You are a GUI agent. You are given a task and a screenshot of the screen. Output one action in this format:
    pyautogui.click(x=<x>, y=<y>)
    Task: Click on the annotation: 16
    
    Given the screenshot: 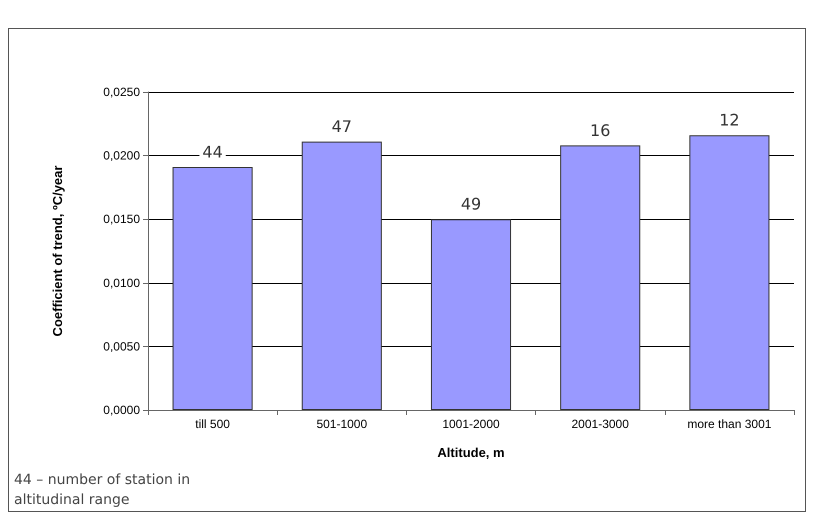 What is the action you would take?
    pyautogui.click(x=600, y=130)
    